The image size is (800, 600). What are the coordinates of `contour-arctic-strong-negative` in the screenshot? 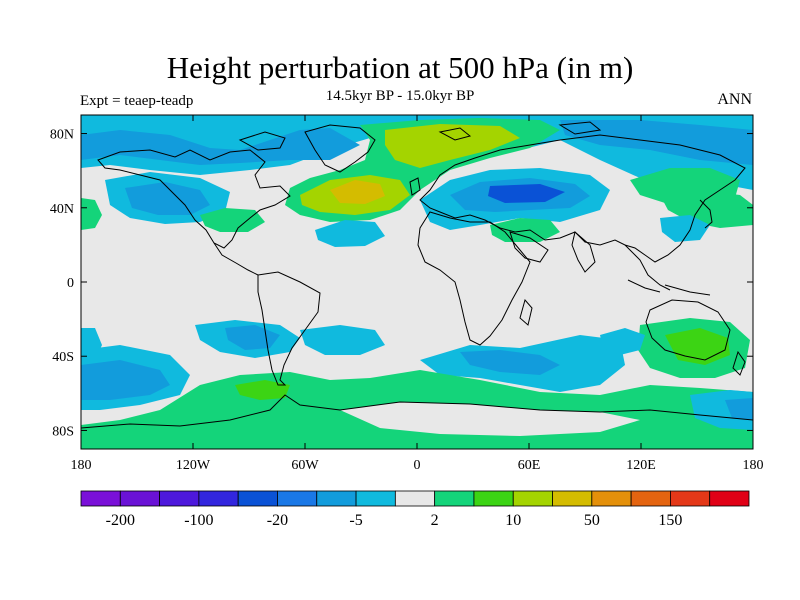 It's located at (220, 146).